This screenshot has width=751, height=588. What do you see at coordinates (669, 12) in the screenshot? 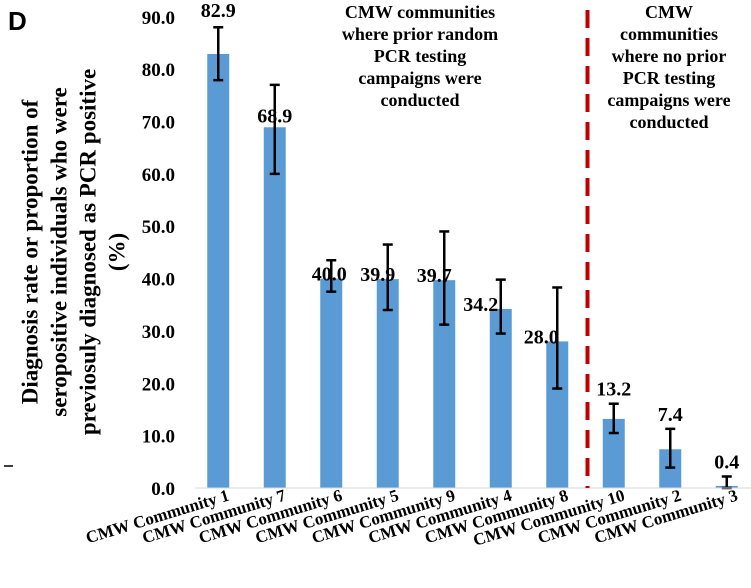
I see `annotation-line: CMW` at bounding box center [669, 12].